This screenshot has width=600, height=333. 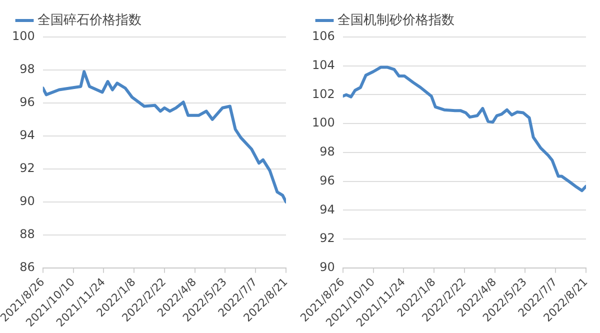 I want to click on y-tick-label: 104, so click(x=323, y=65).